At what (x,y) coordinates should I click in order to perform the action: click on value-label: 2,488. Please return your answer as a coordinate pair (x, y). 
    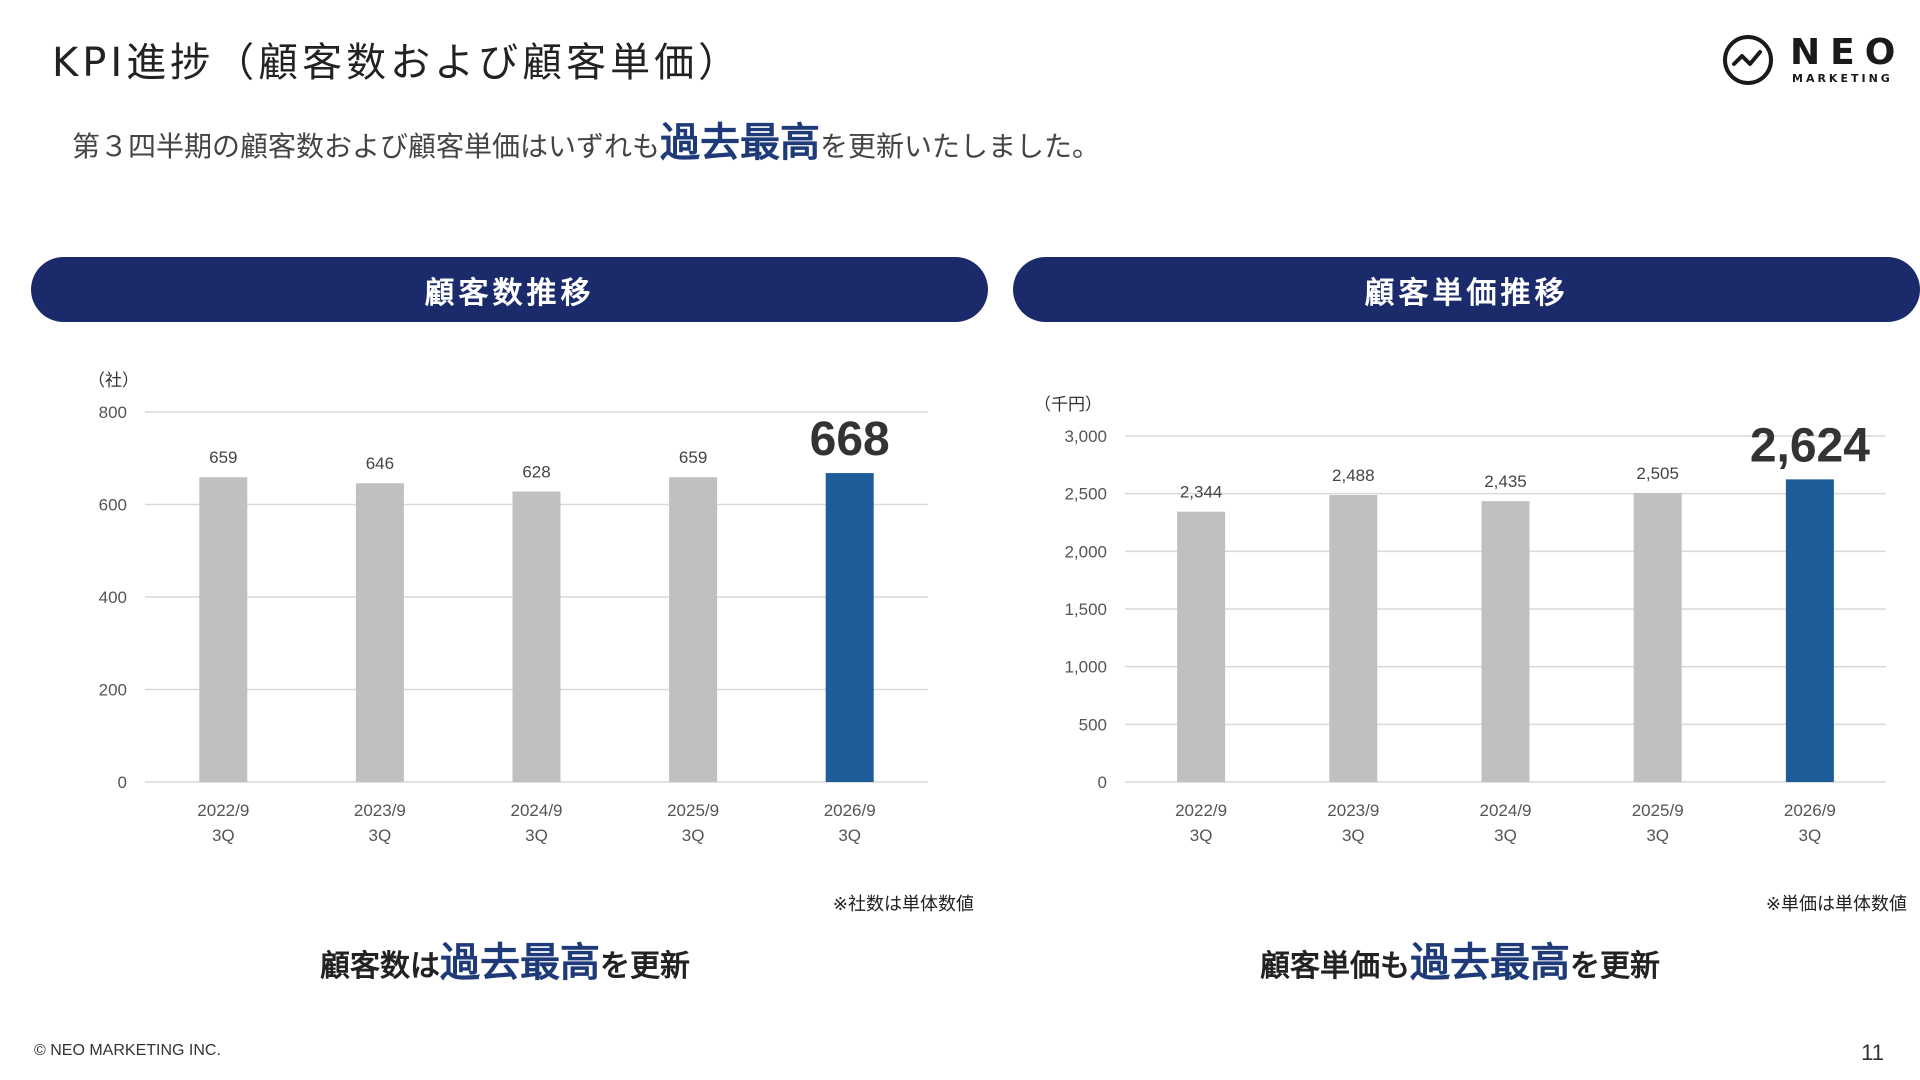
    Looking at the image, I should click on (1353, 475).